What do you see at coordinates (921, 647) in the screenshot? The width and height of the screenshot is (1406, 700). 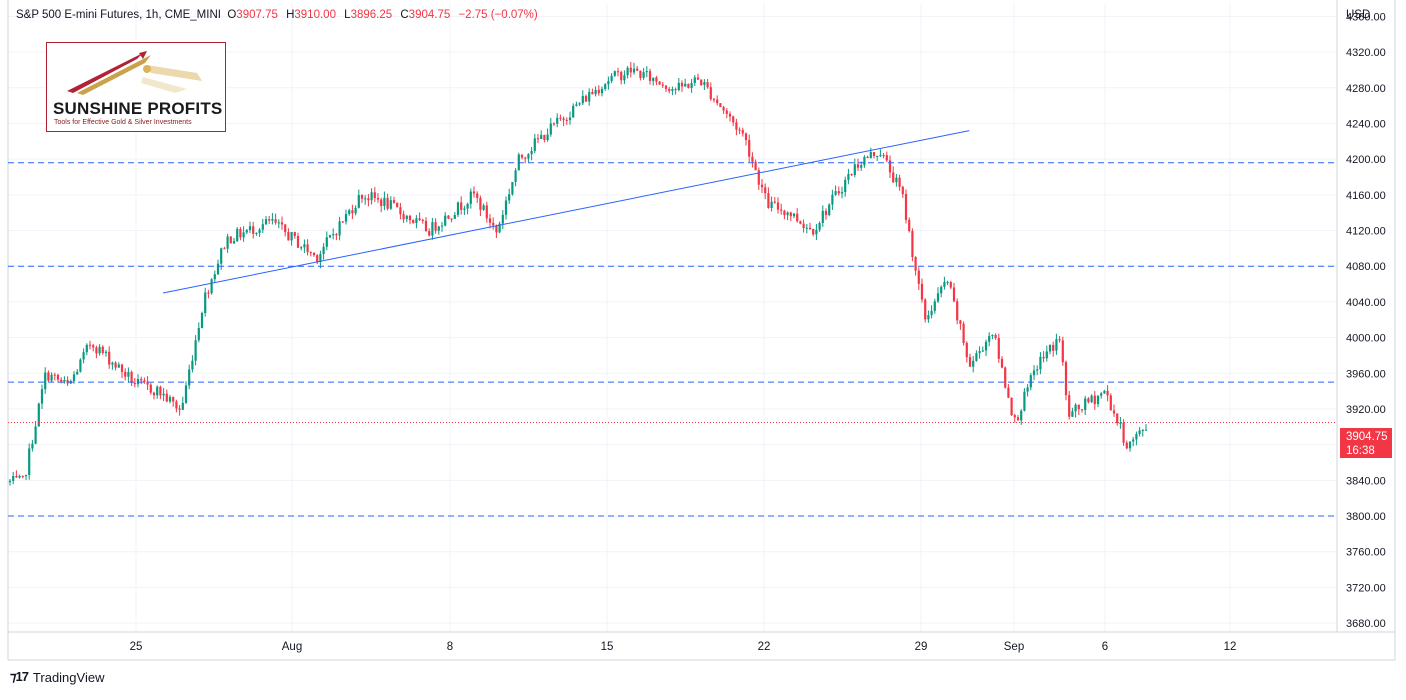 I see `x-tick-label: 29` at bounding box center [921, 647].